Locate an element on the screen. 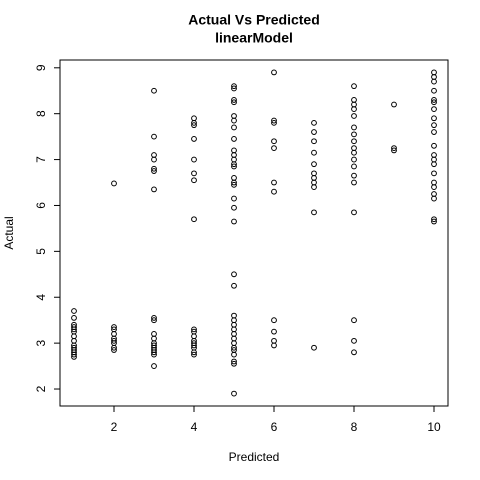 Image resolution: width=480 pixels, height=480 pixels. x-tick-label: 6 is located at coordinates (274, 427).